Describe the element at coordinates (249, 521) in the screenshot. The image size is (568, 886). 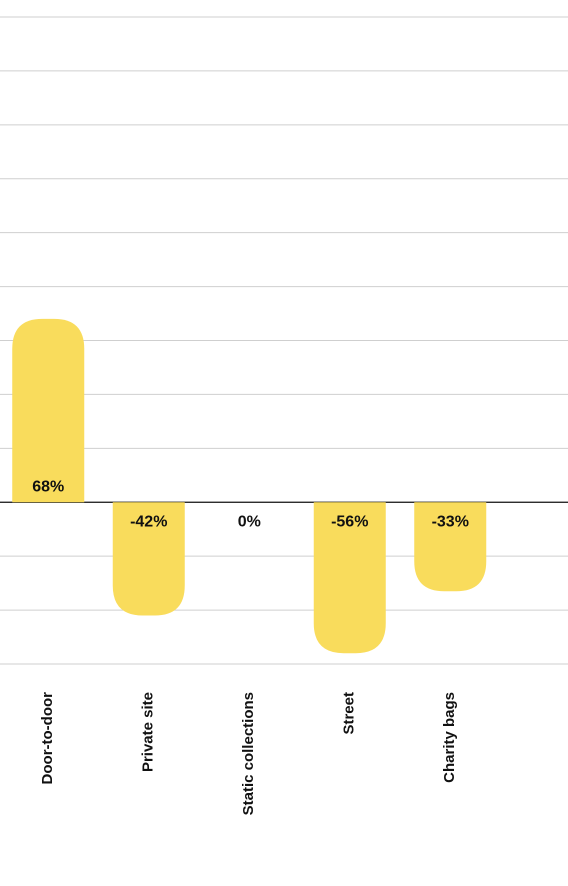
I see `value-label: 0%` at that location.